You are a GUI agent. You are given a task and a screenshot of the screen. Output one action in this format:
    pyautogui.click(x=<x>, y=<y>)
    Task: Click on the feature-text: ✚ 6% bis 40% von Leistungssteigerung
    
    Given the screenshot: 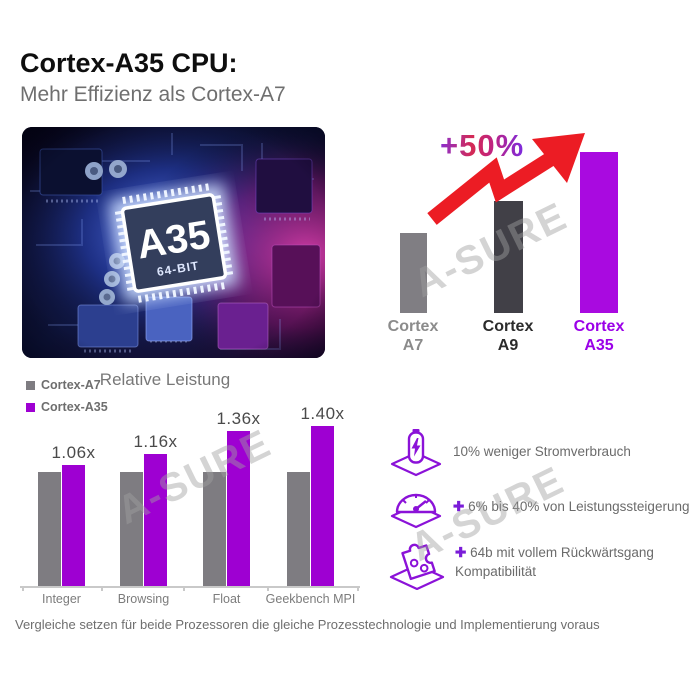 What is the action you would take?
    pyautogui.click(x=571, y=507)
    